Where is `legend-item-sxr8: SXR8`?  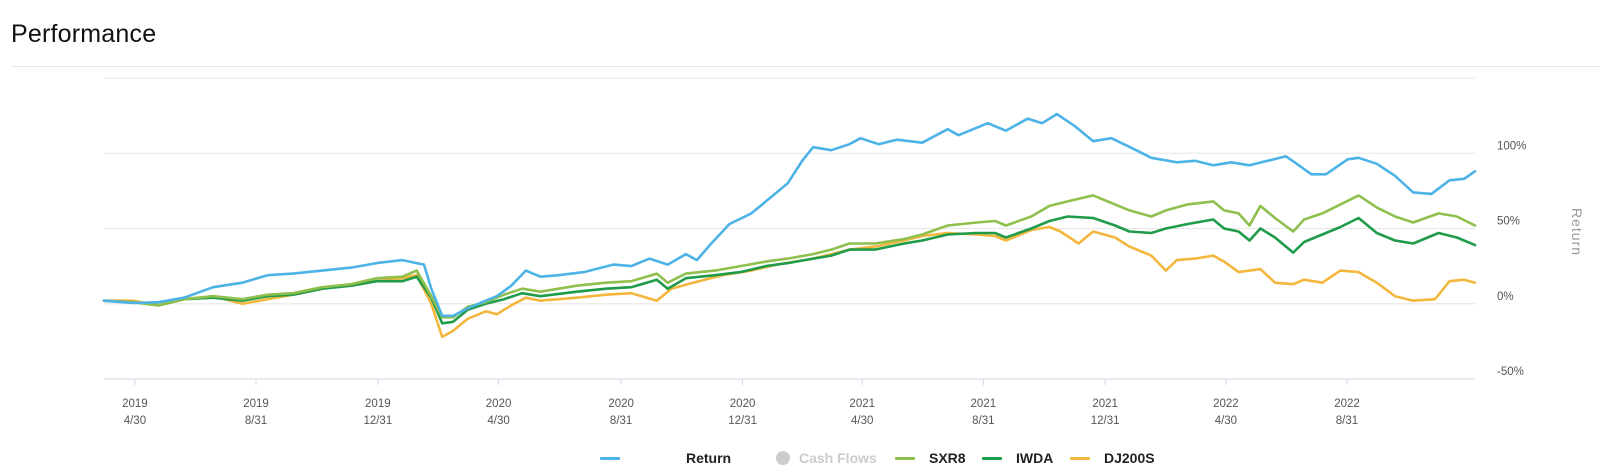
legend-item-sxr8: SXR8 is located at coordinates (930, 458).